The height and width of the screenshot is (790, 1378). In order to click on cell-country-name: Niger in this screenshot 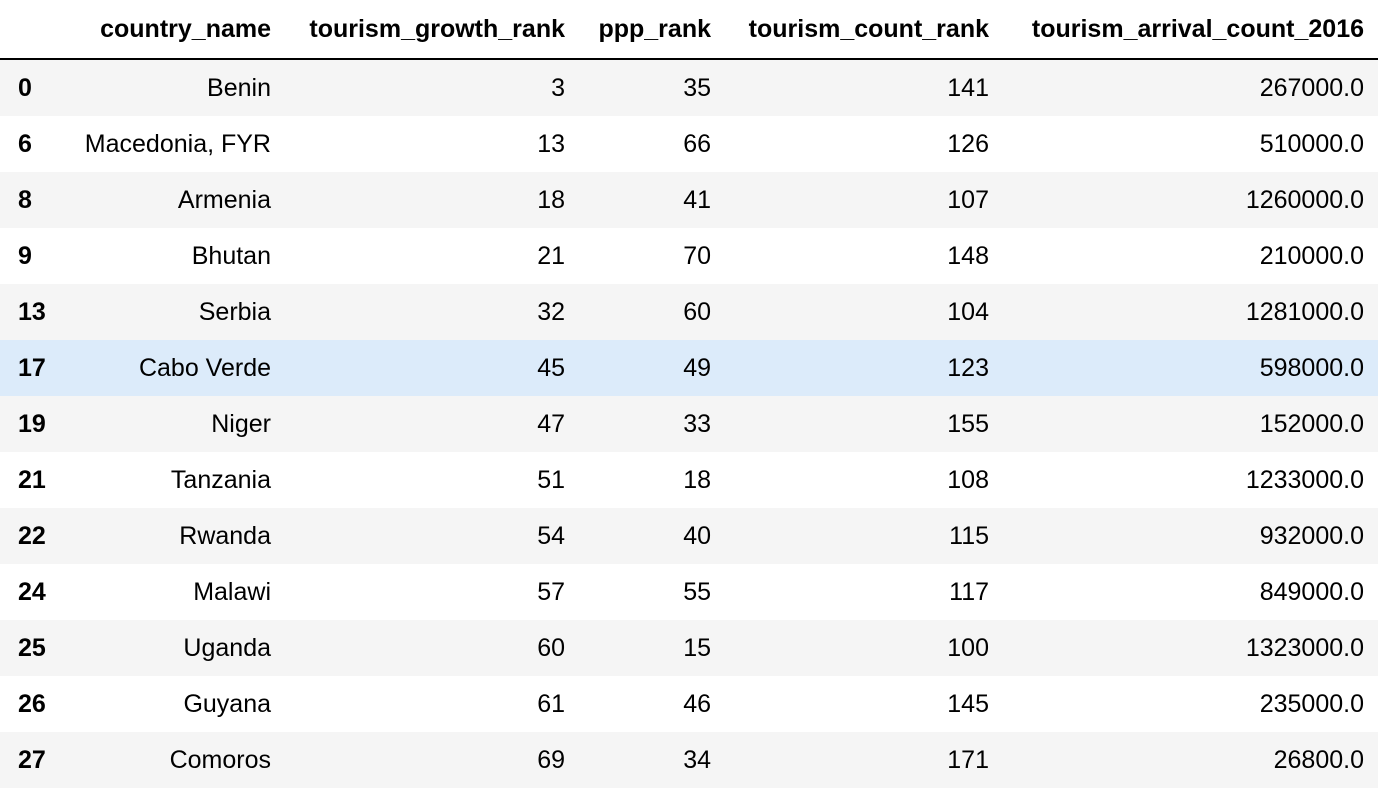, I will do `click(241, 423)`.